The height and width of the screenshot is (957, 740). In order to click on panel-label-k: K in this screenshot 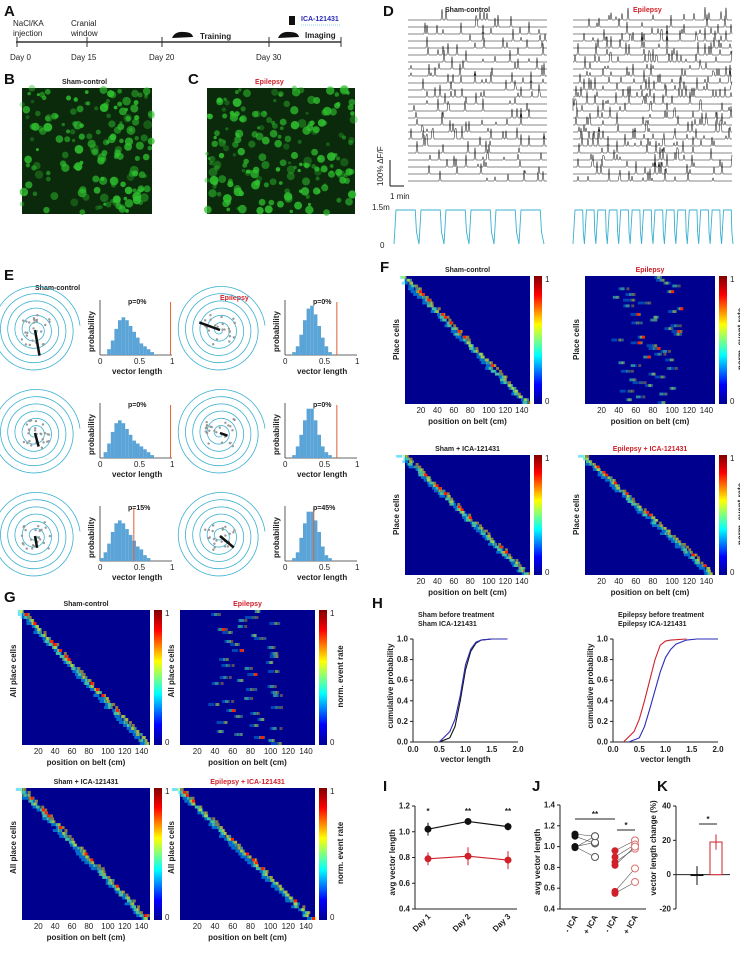, I will do `click(662, 786)`.